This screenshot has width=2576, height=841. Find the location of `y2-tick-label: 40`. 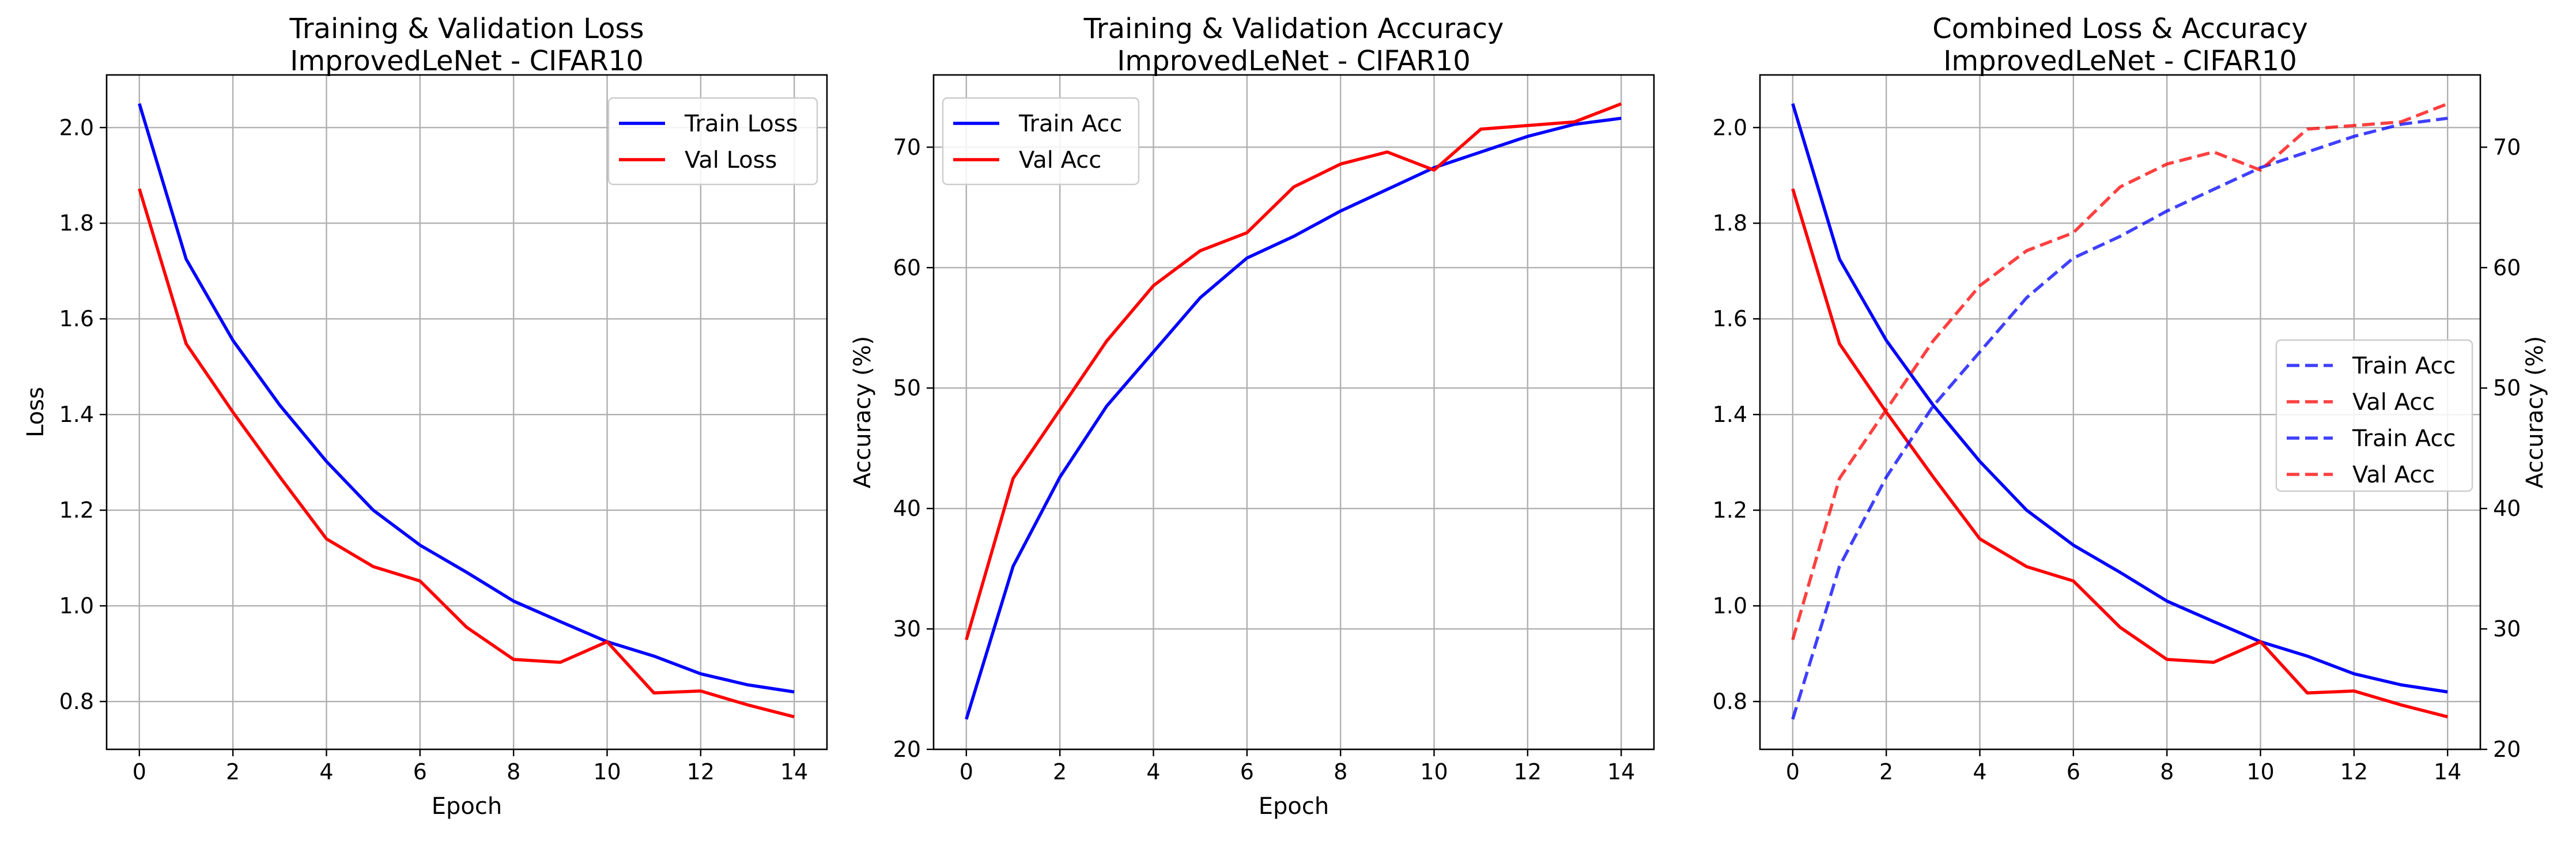

y2-tick-label: 40 is located at coordinates (2507, 509).